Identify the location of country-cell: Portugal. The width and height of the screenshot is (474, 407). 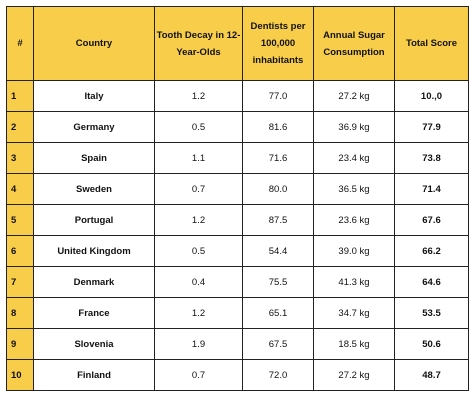
(94, 220).